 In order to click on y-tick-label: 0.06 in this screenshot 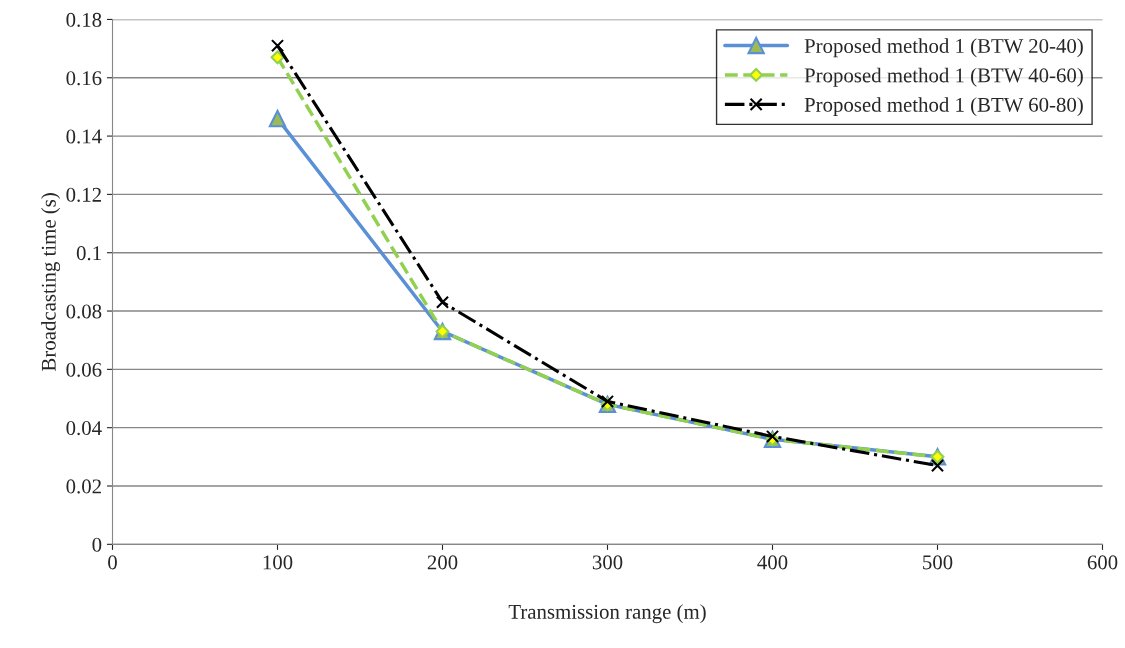, I will do `click(84, 369)`.